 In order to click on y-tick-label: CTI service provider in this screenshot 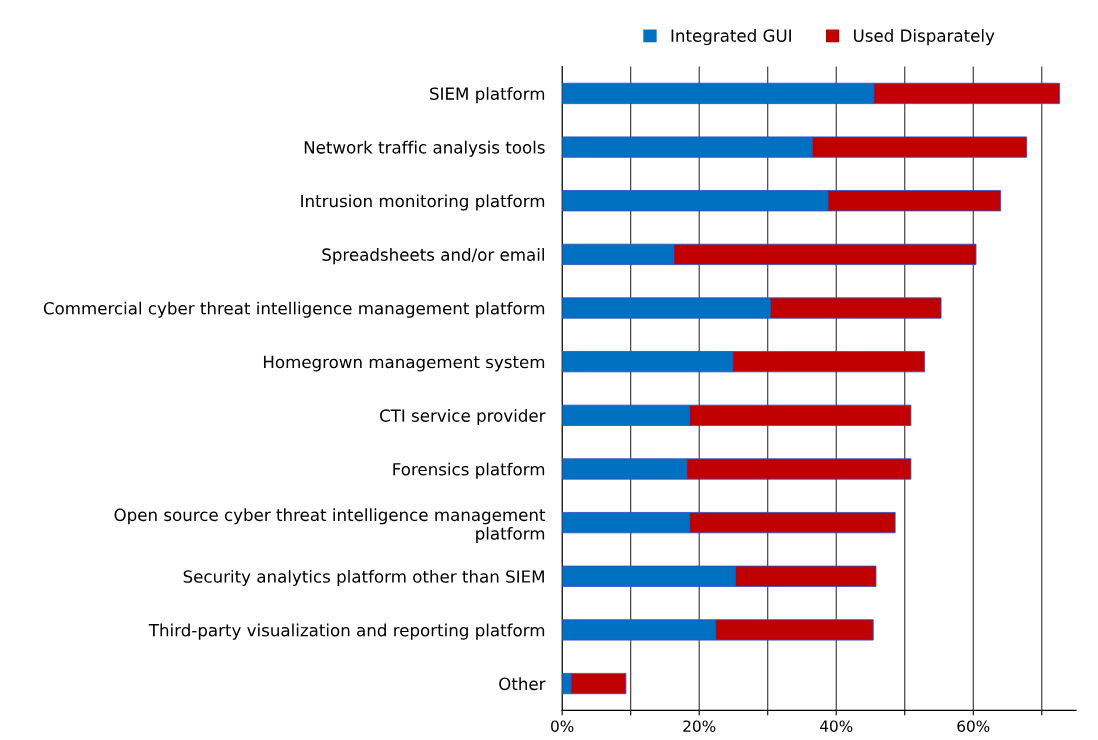, I will do `click(462, 417)`.